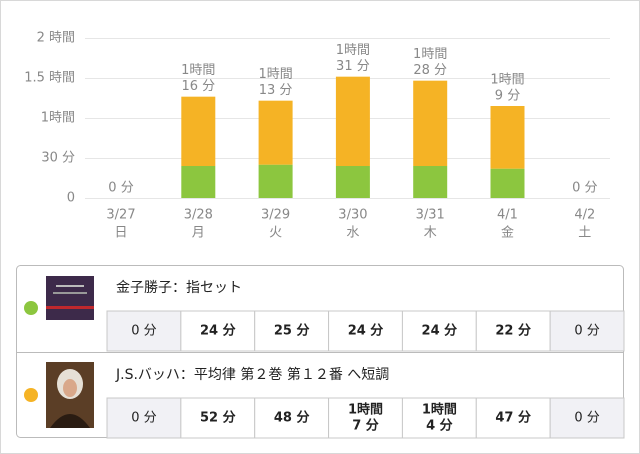 Image resolution: width=640 pixels, height=454 pixels. Describe the element at coordinates (198, 215) in the screenshot. I see `x-tick-label: 3/28` at that location.